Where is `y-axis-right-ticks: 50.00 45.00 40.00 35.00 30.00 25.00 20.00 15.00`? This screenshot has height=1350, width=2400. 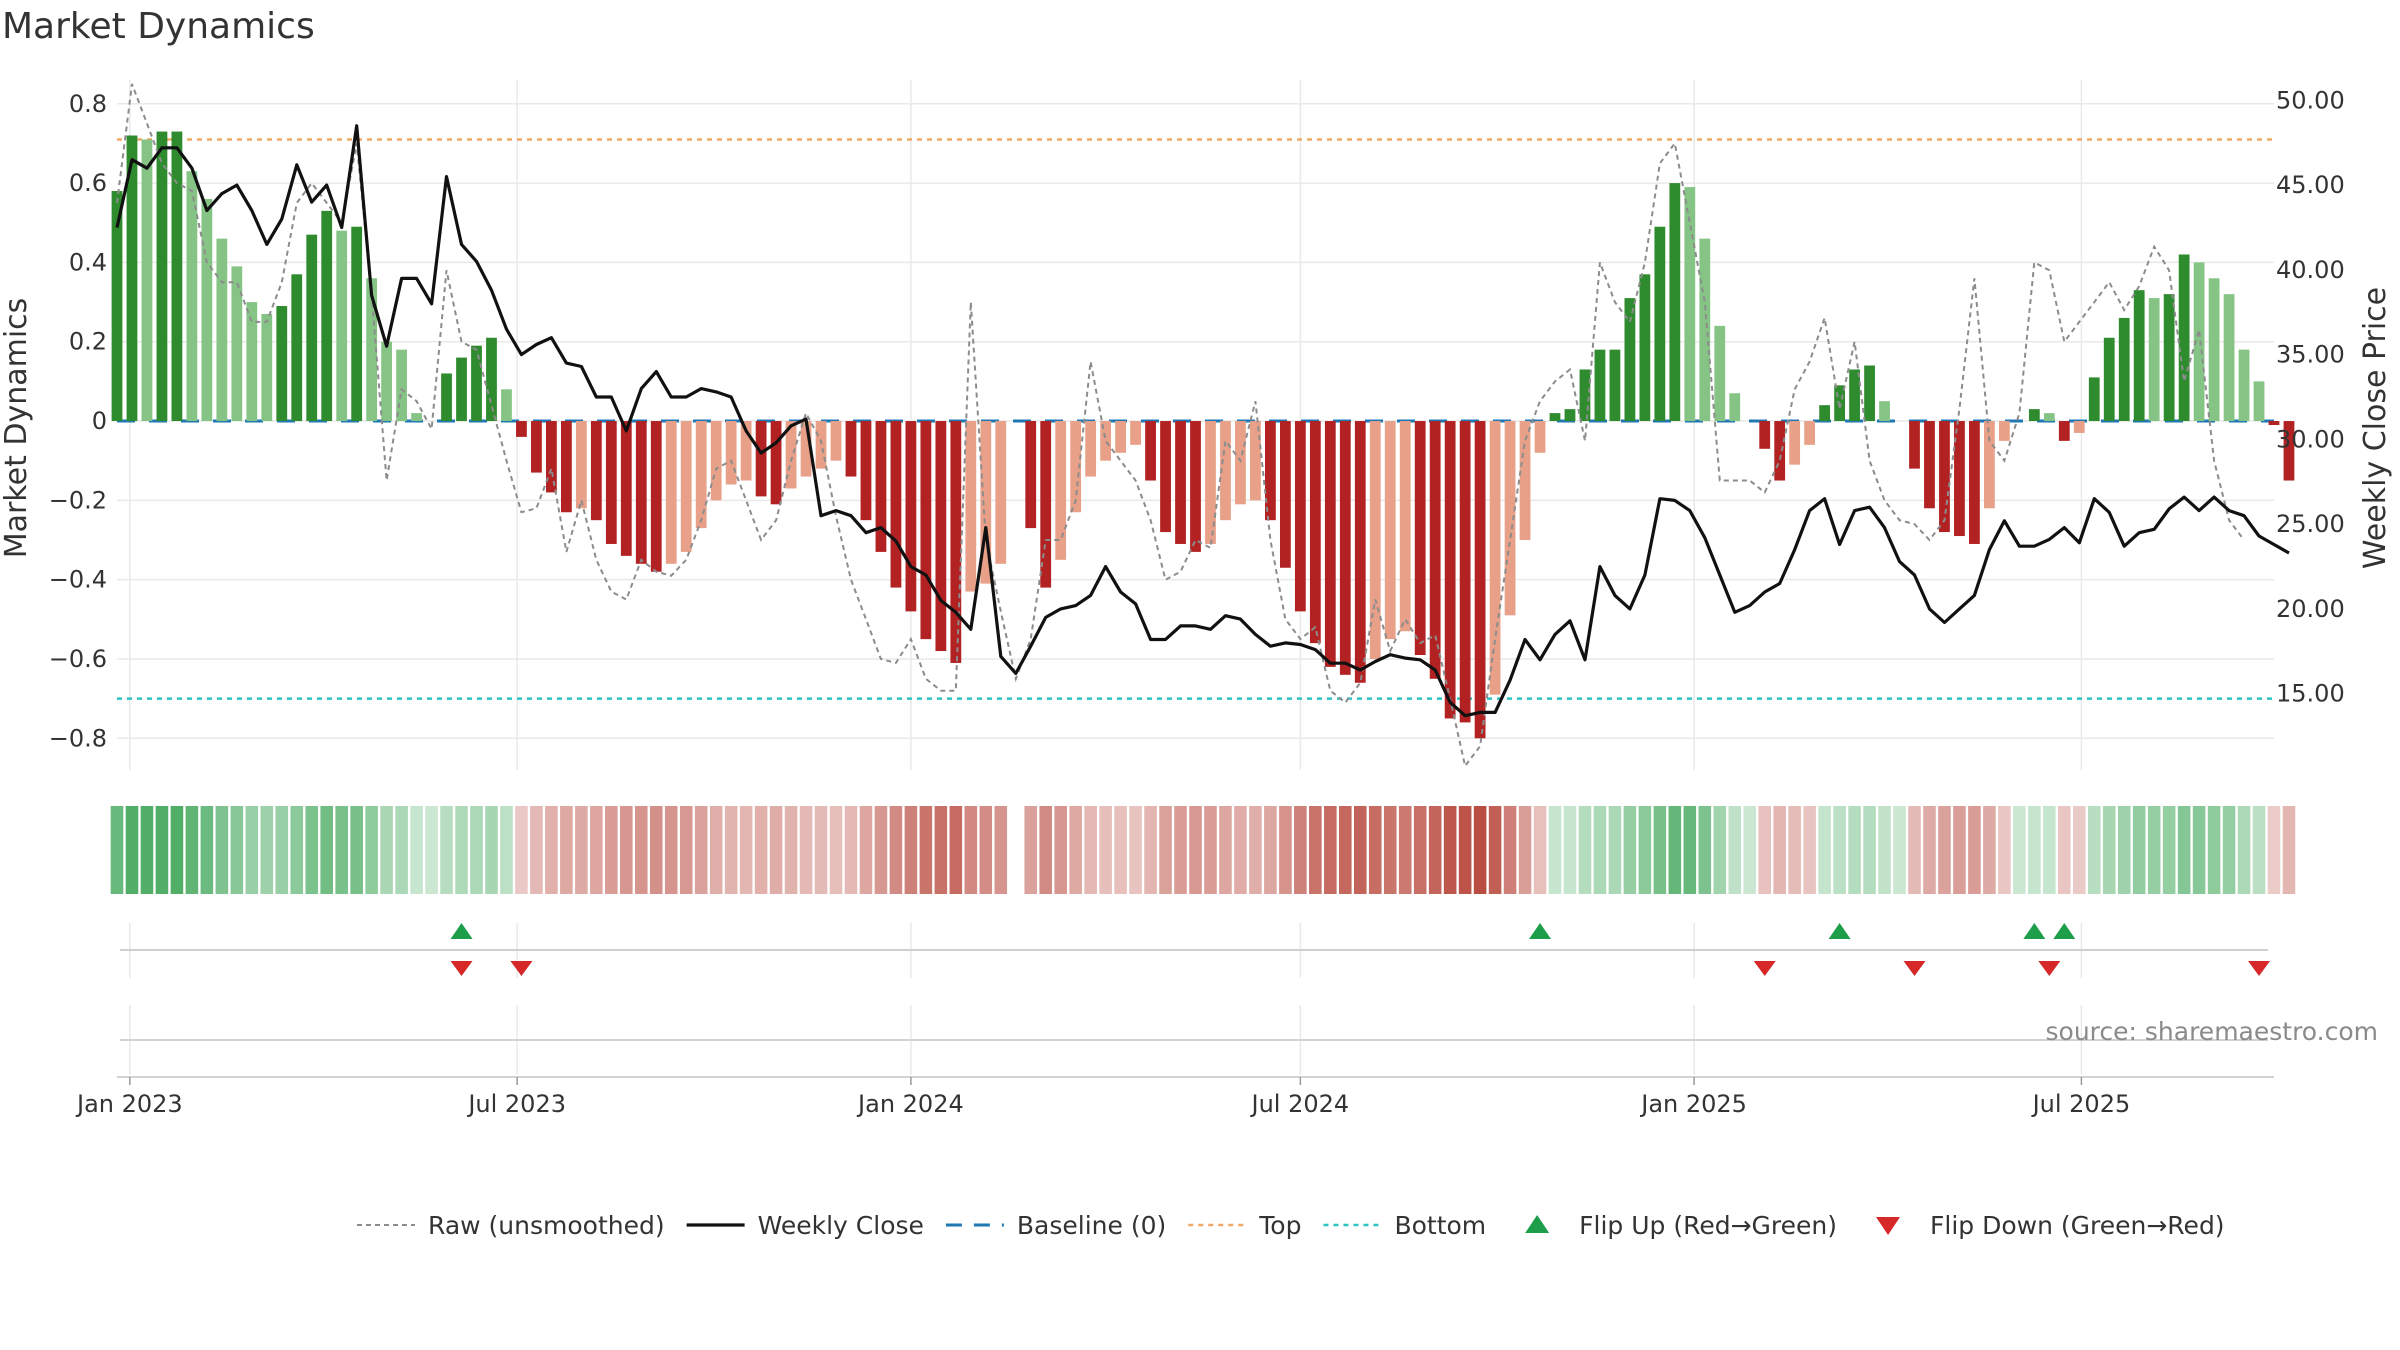
y-axis-right-ticks: 50.00 45.00 40.00 35.00 30.00 25.00 20.00 15.00 is located at coordinates (2310, 396).